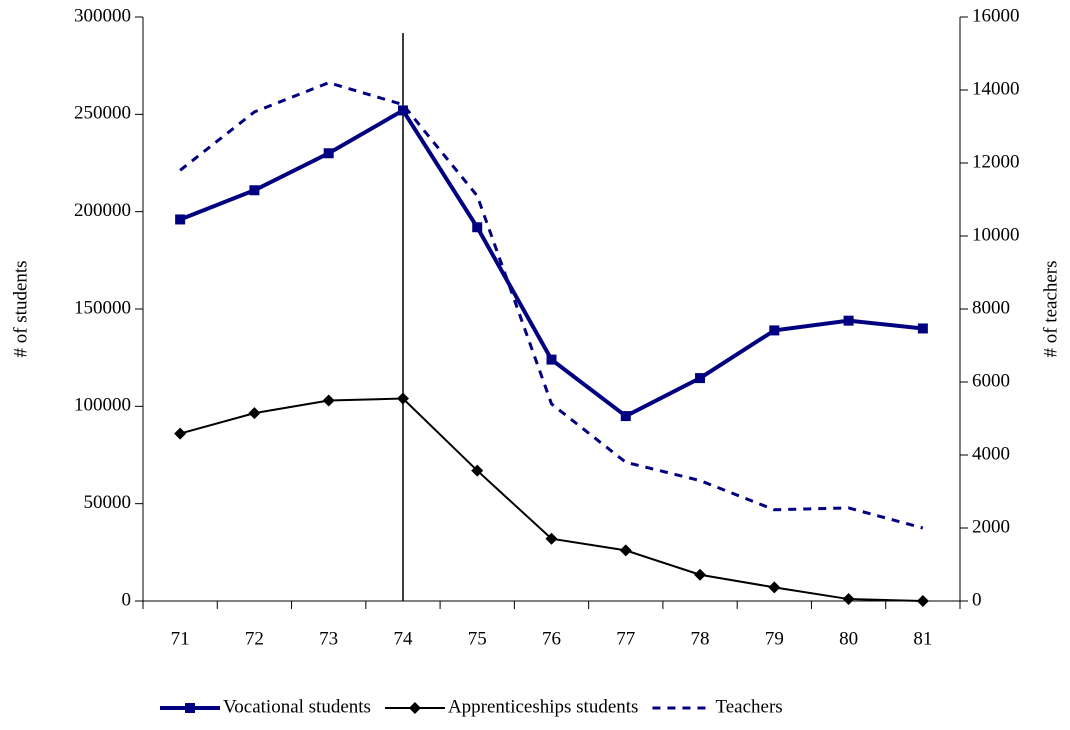  What do you see at coordinates (108, 502) in the screenshot?
I see `y-tick-label: 50000` at bounding box center [108, 502].